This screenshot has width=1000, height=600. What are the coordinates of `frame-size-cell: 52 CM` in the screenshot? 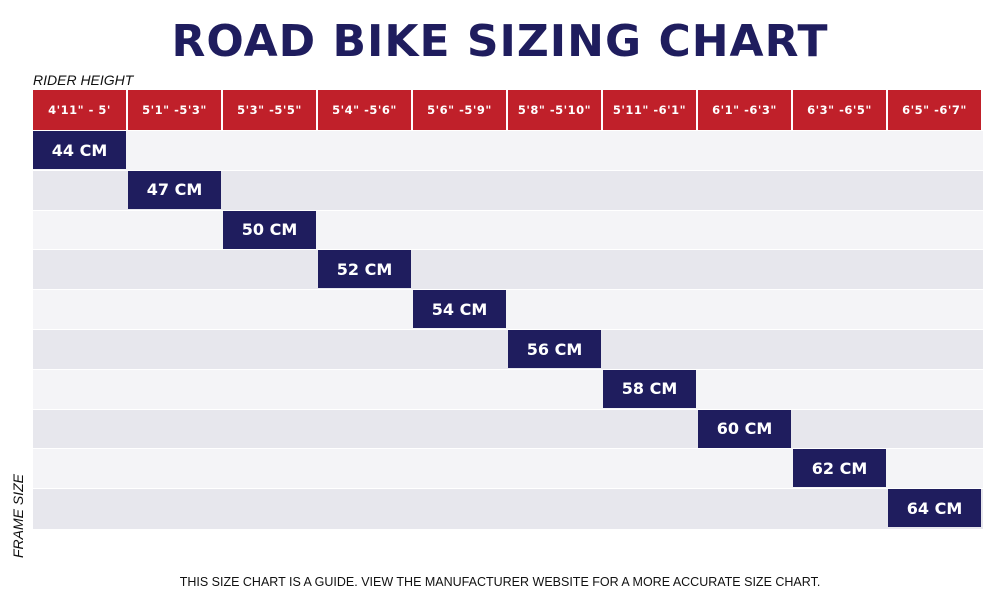 It's located at (364, 269).